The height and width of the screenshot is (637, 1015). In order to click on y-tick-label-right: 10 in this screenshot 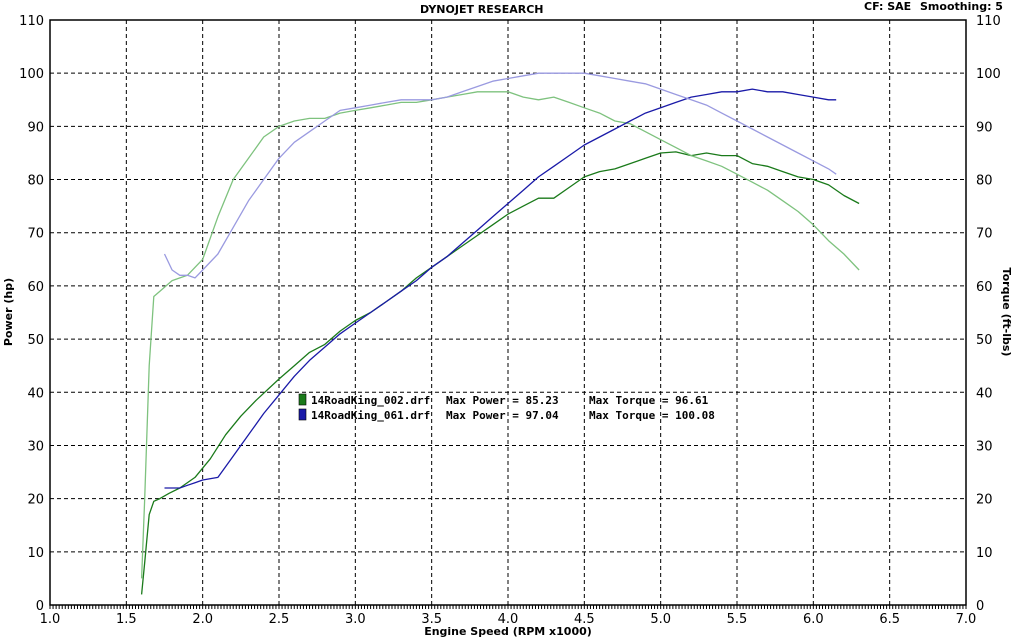, I will do `click(984, 553)`.